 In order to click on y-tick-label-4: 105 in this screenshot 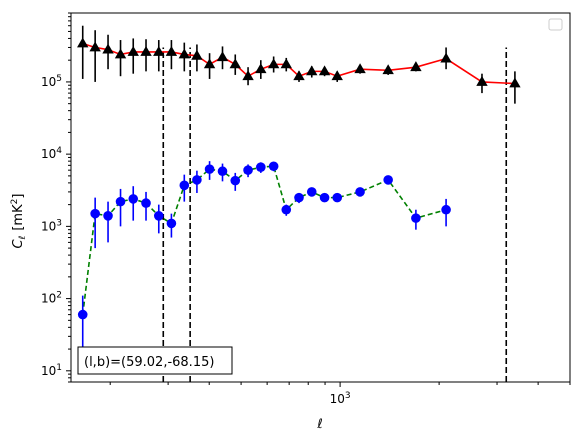, I will do `click(51, 81)`.